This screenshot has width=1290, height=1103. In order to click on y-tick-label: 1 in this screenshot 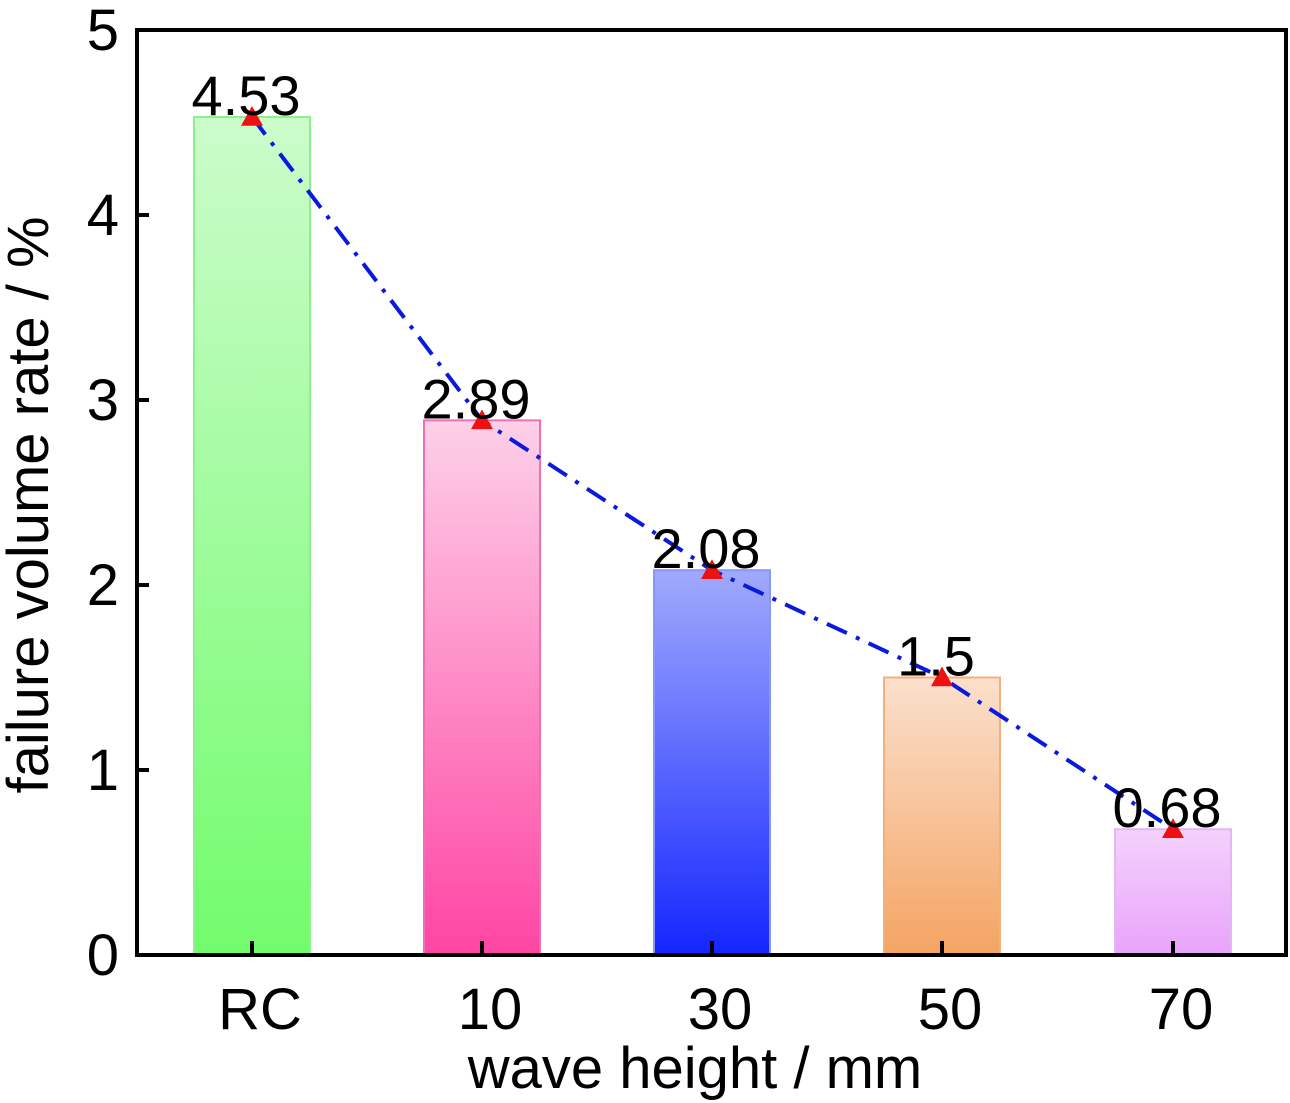, I will do `click(103, 770)`.